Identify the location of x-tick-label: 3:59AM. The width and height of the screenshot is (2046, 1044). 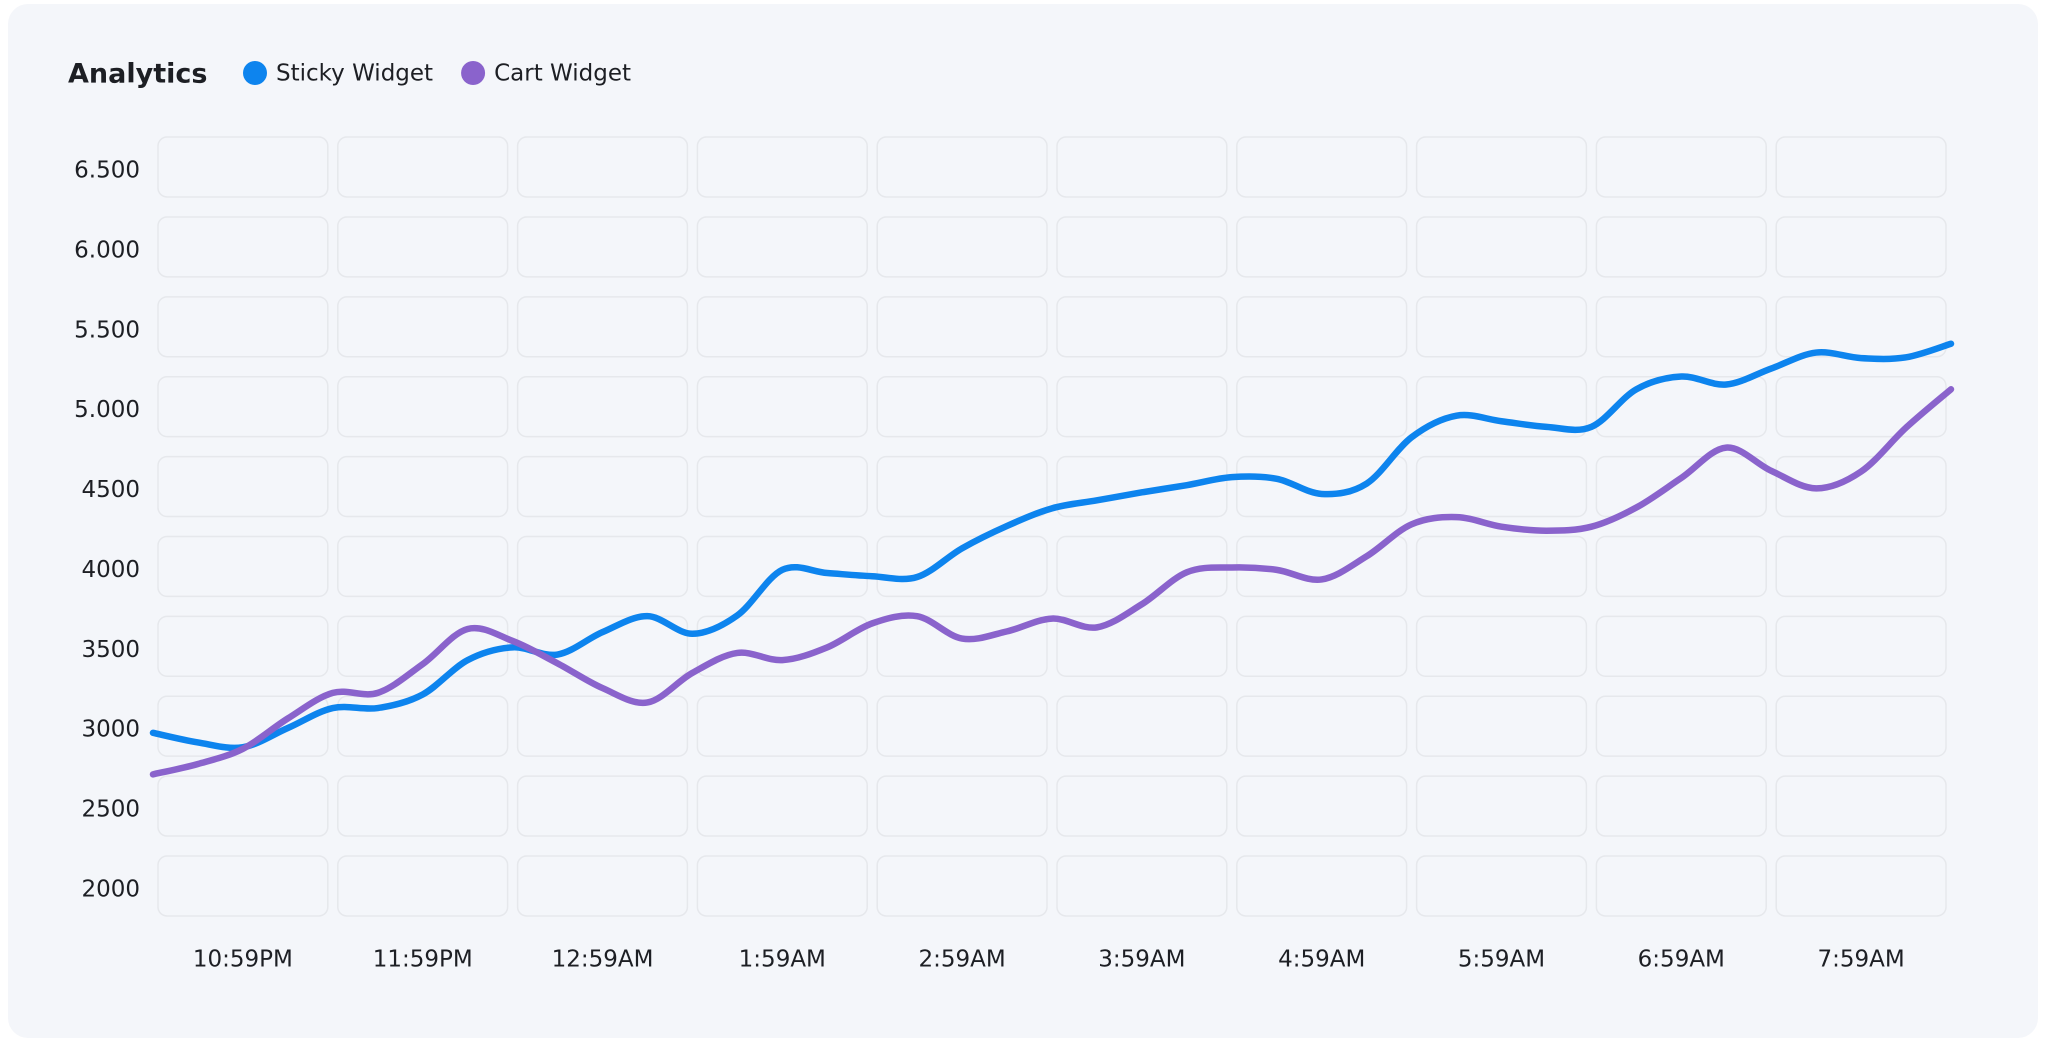
(1141, 960).